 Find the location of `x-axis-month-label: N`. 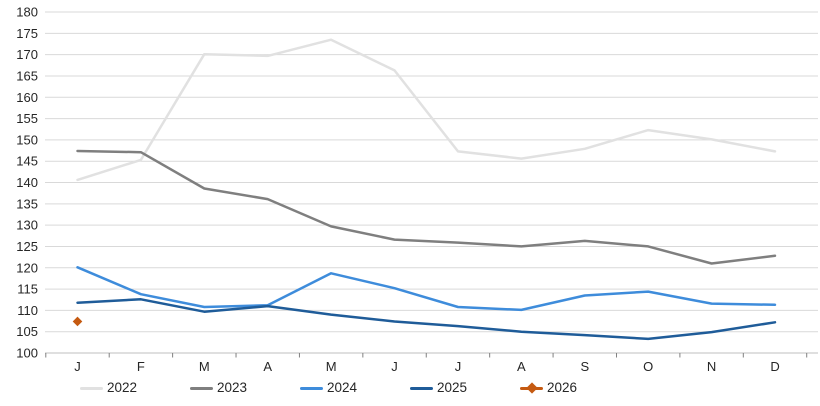

x-axis-month-label: N is located at coordinates (711, 366).